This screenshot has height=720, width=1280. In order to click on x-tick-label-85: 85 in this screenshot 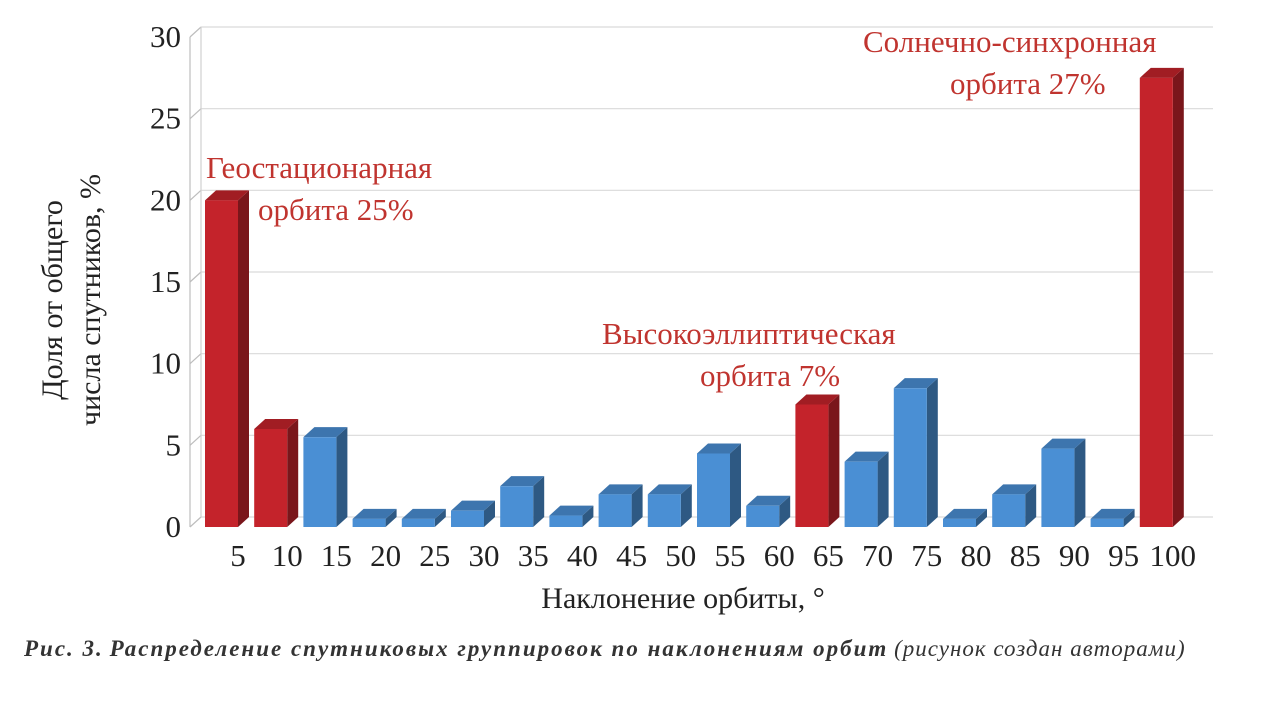, I will do `click(1025, 555)`.